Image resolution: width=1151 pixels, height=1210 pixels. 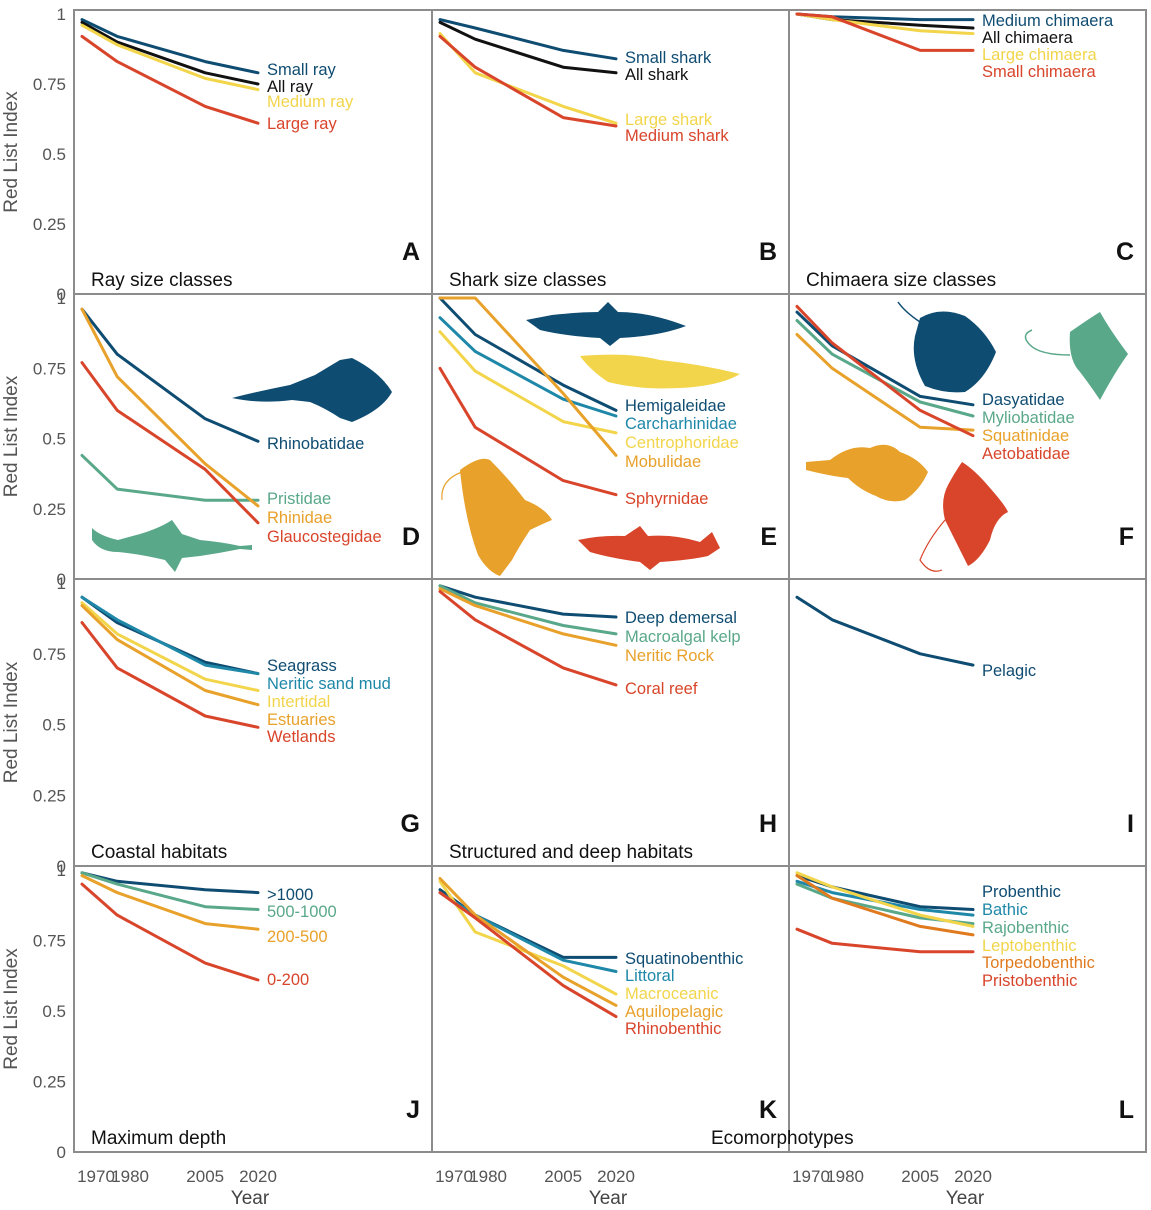 I want to click on panel-letter: D, so click(x=411, y=537).